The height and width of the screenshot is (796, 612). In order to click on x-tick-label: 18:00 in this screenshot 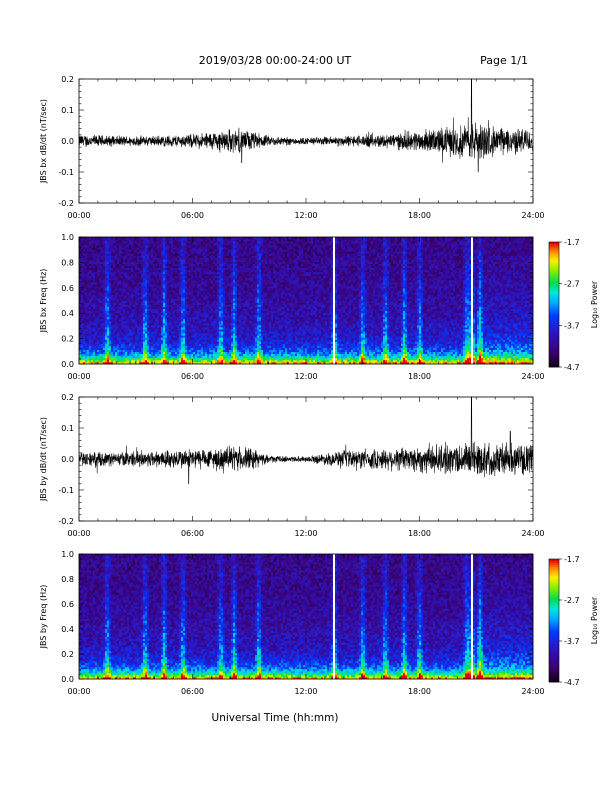, I will do `click(419, 215)`.